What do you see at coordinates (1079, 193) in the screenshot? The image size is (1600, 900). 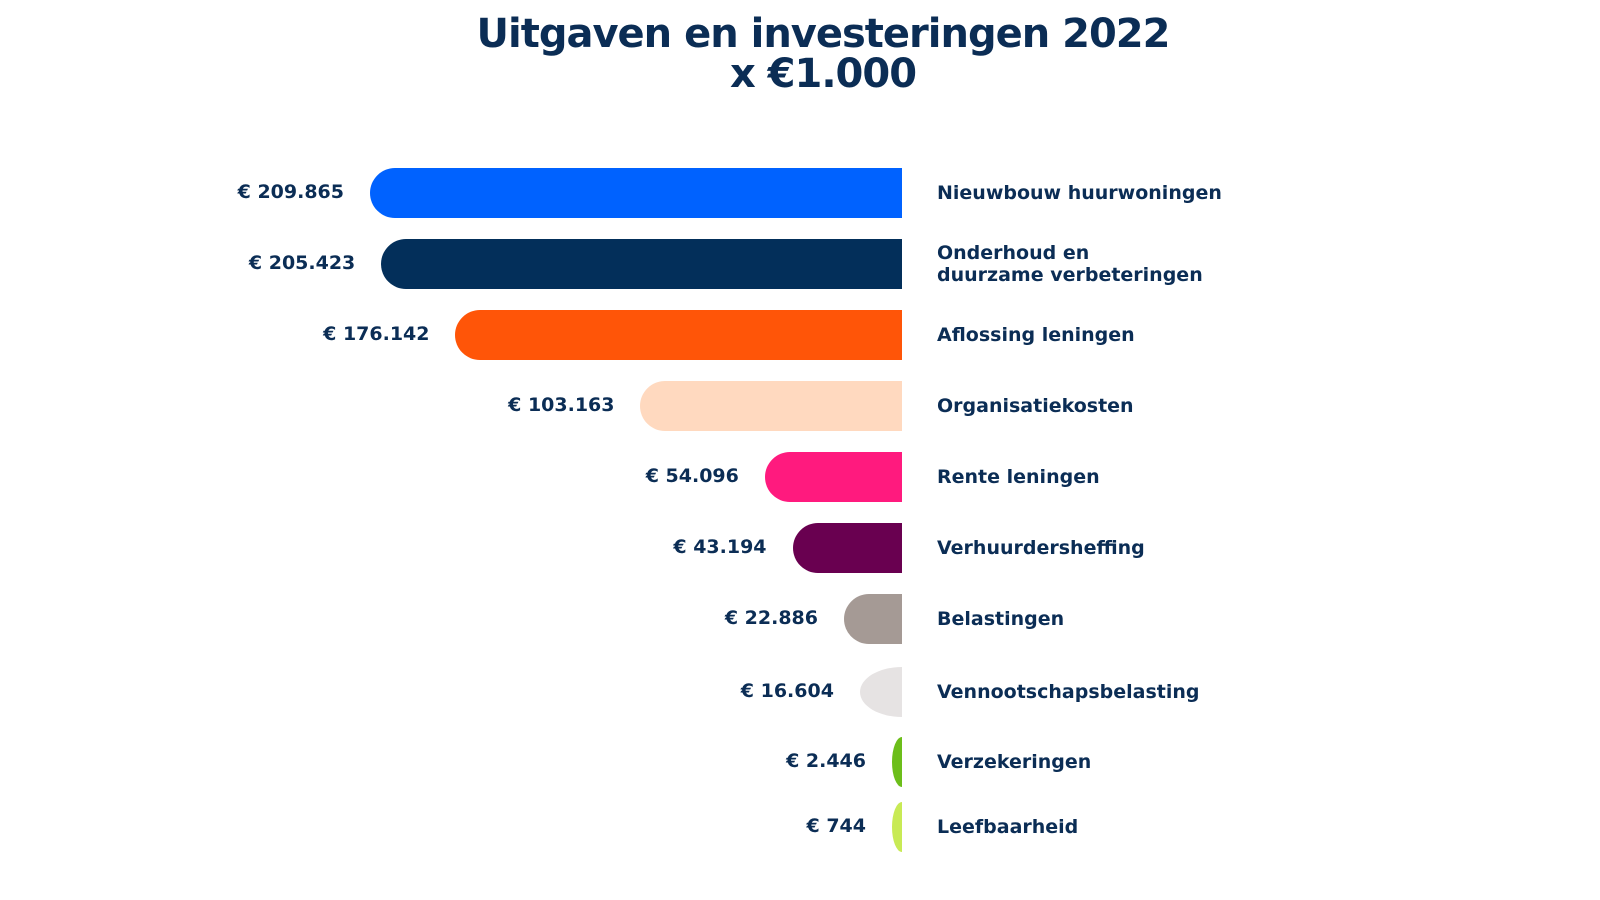 I see `category-label: Nieuwbouw huurwoningen` at bounding box center [1079, 193].